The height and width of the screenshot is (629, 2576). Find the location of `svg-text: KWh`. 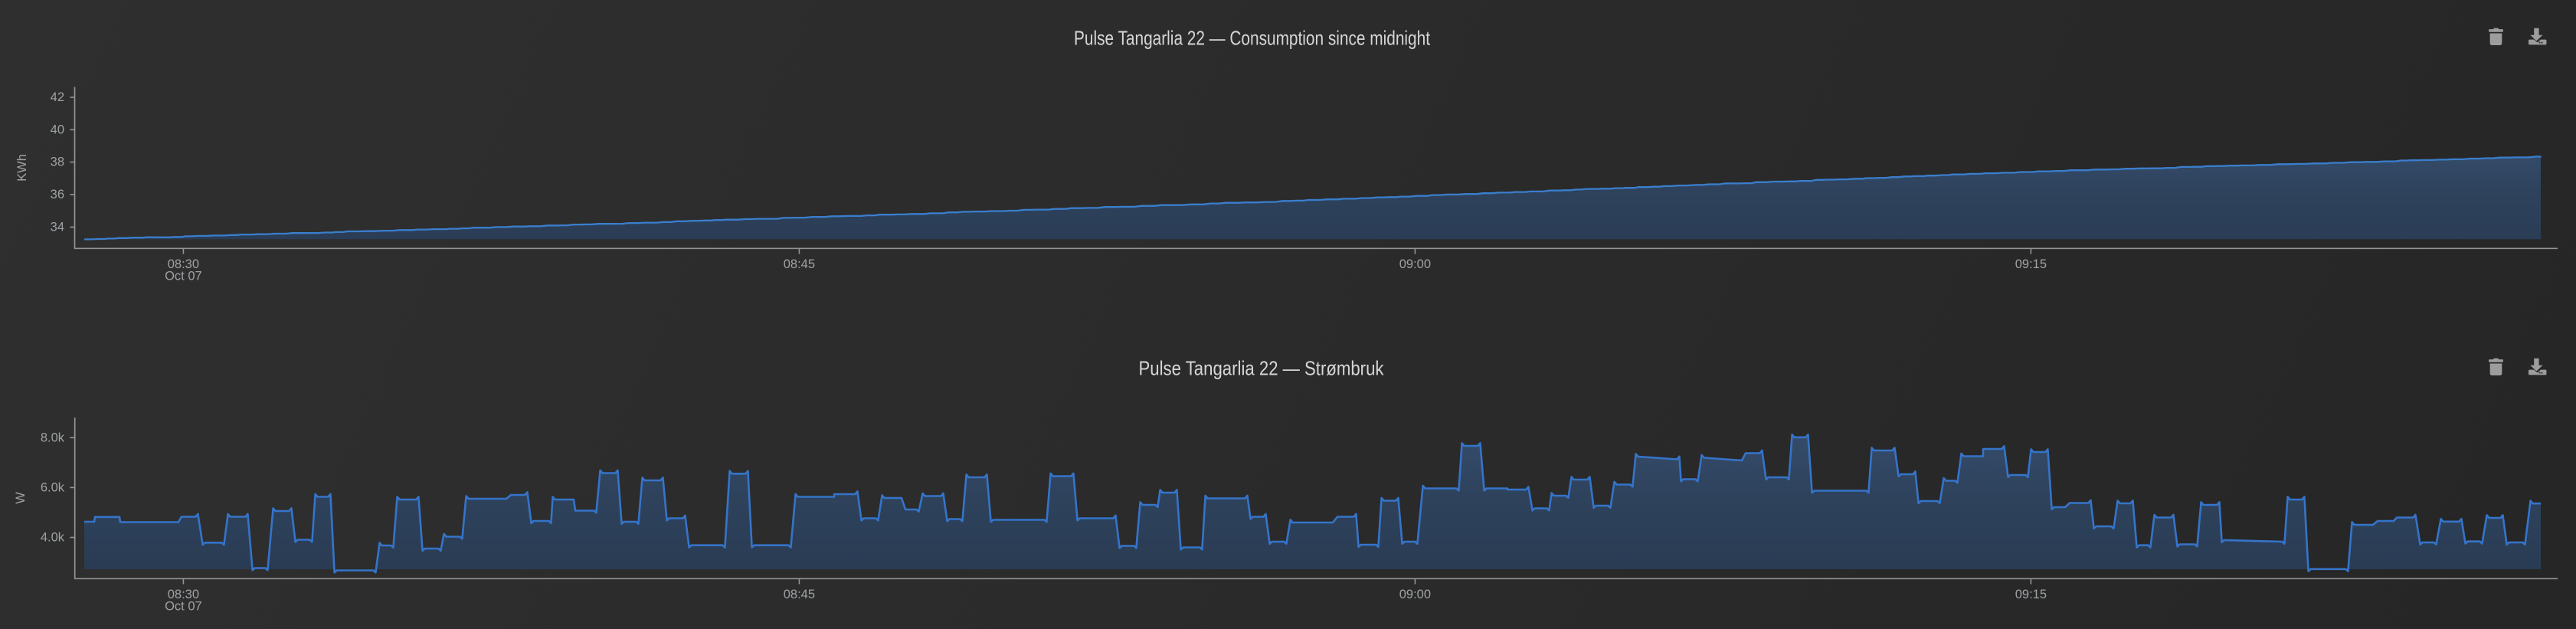

svg-text: KWh is located at coordinates (22, 168).